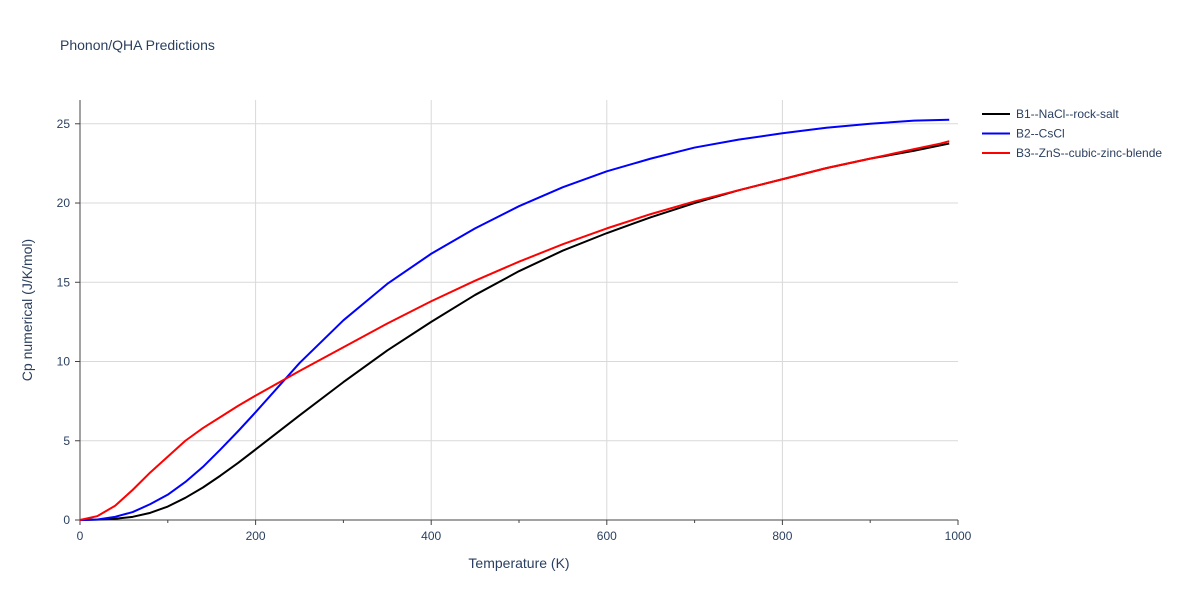 The image size is (1200, 600). What do you see at coordinates (80, 536) in the screenshot?
I see `x-tick-label: 0` at bounding box center [80, 536].